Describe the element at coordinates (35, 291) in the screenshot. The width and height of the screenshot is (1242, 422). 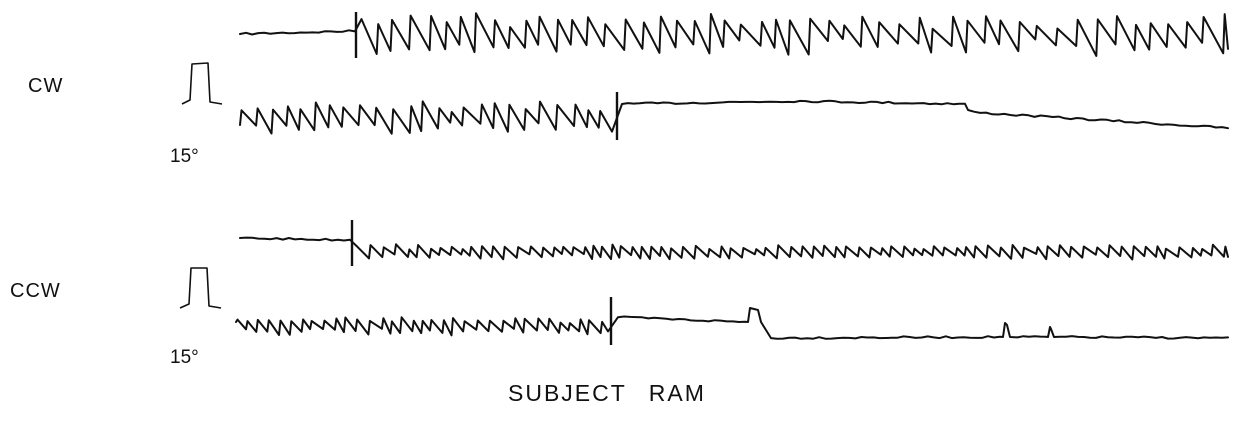
I see `ccw-label: CCW` at that location.